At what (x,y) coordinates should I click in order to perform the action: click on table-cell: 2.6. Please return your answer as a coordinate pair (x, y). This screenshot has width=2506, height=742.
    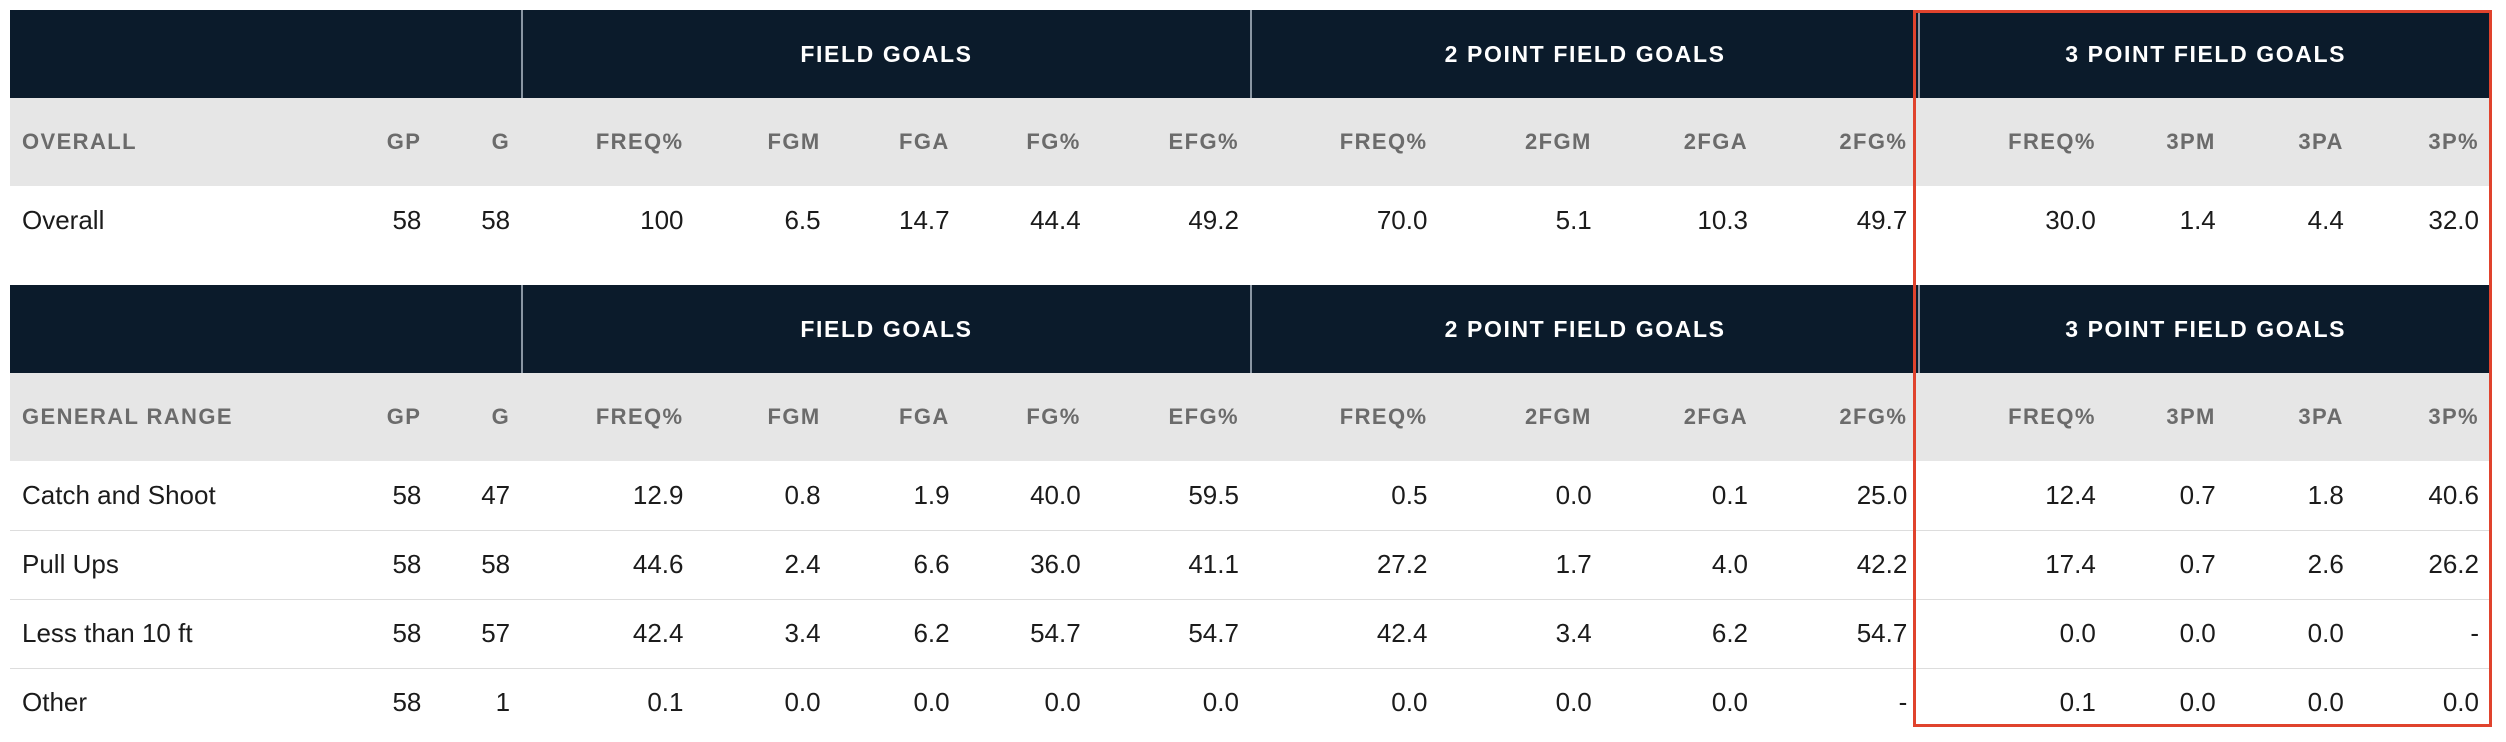
    Looking at the image, I should click on (2291, 565).